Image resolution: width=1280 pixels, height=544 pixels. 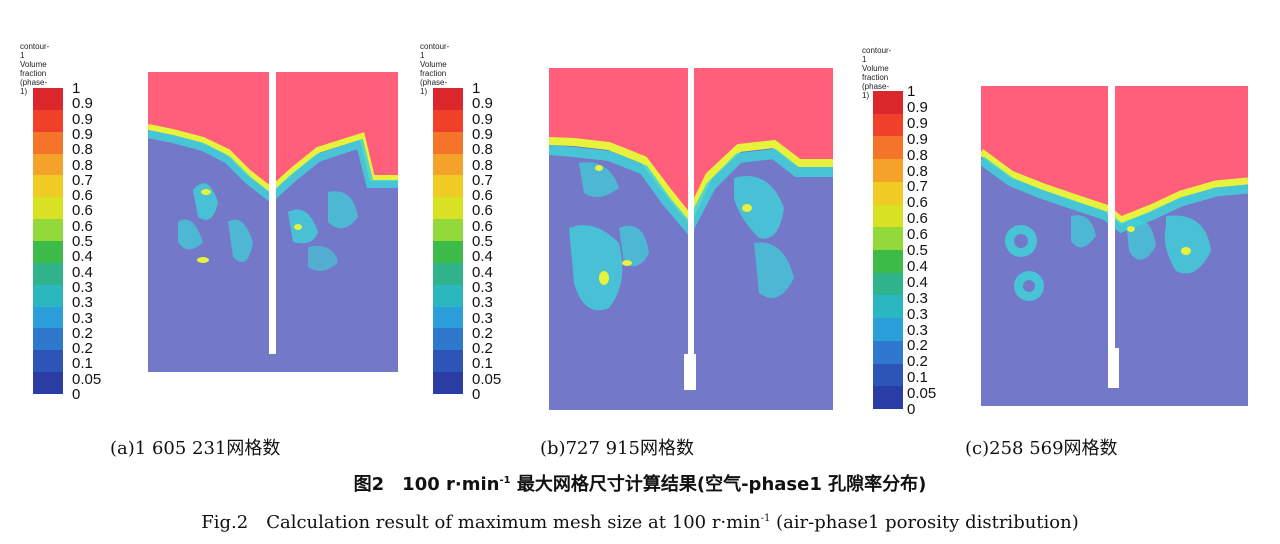 What do you see at coordinates (34, 69) in the screenshot?
I see `panel-a-header: contour-1 Volume fraction (phase-1)` at bounding box center [34, 69].